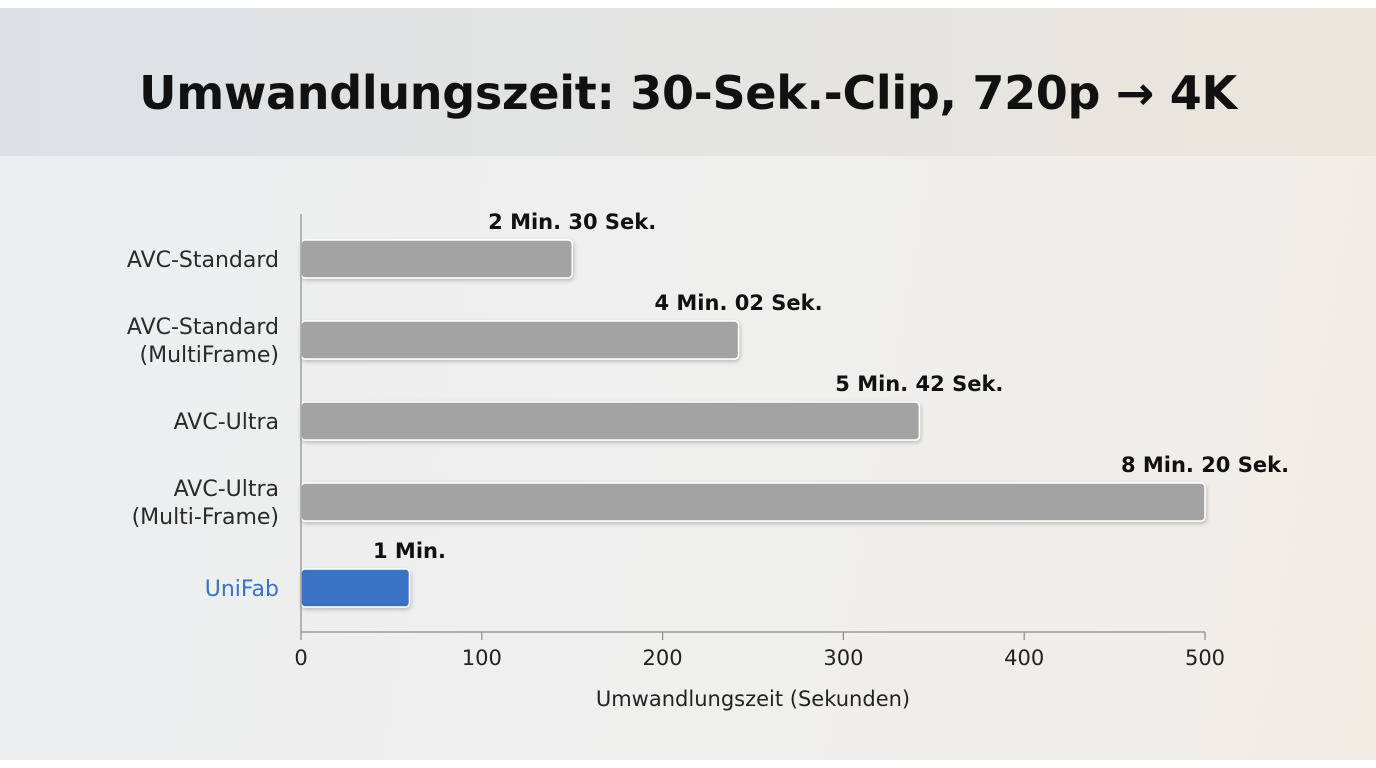 This screenshot has width=1376, height=768. I want to click on category-label-1-1: (MultiFrame), so click(210, 355).